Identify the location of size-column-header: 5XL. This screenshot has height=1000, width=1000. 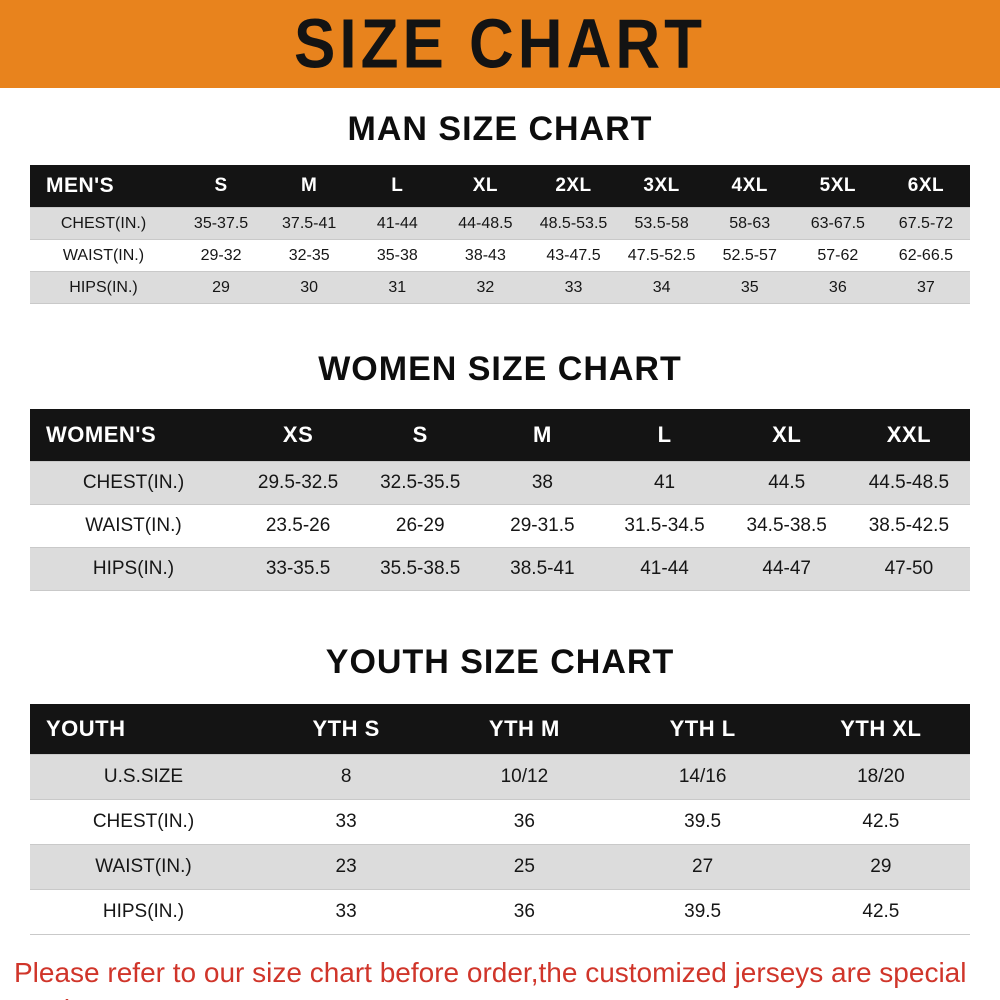
(837, 186).